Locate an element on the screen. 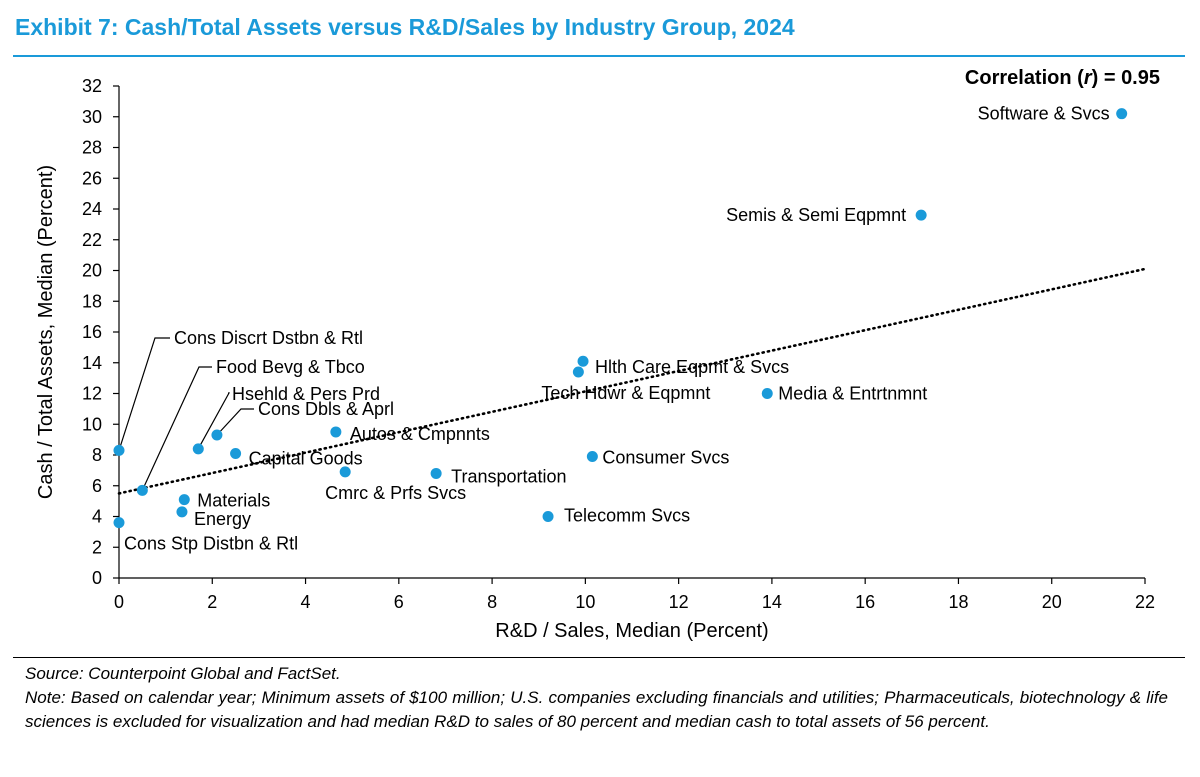  point-label: Transportation is located at coordinates (508, 476).